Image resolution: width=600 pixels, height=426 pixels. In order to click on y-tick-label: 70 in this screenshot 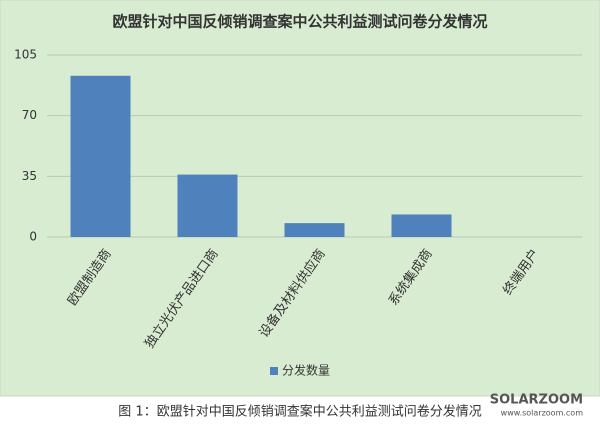, I will do `click(29, 115)`.